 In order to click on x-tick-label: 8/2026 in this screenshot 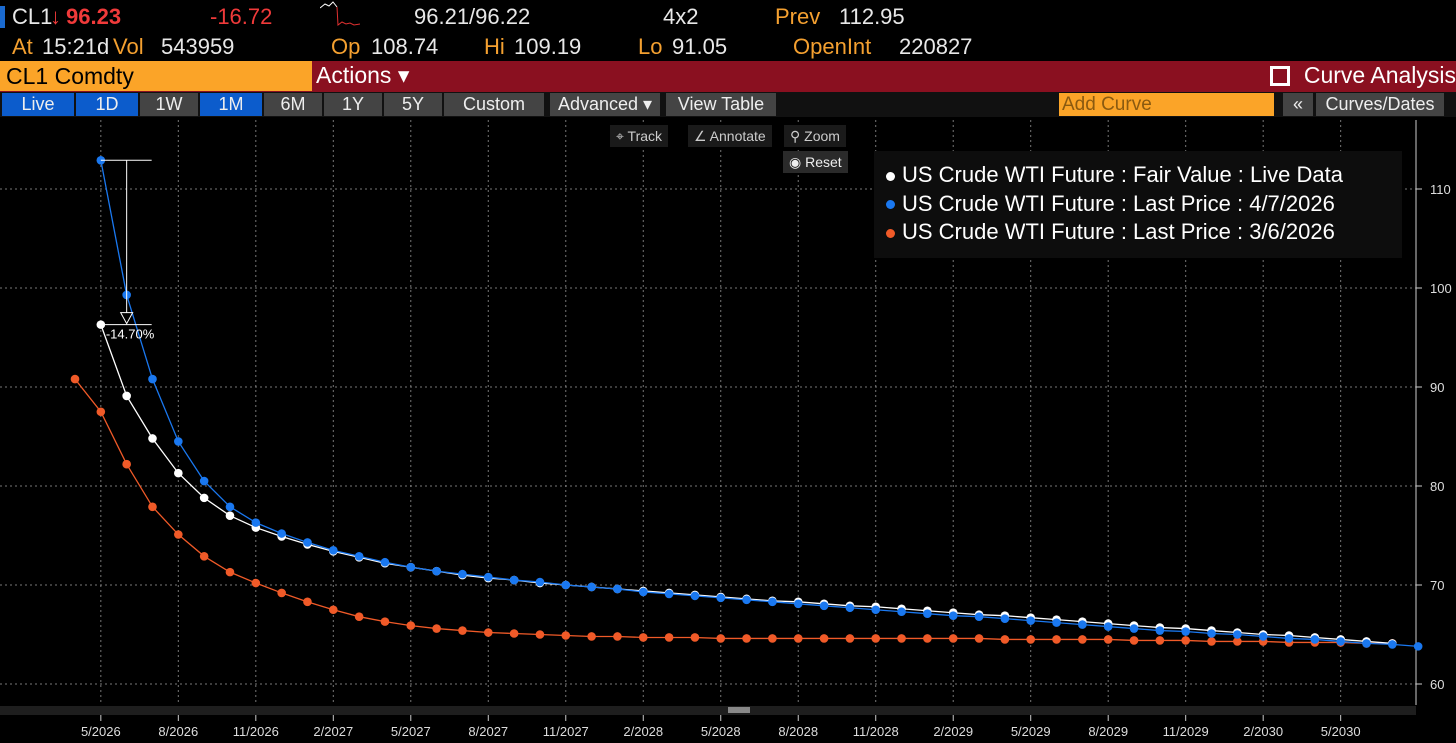, I will do `click(178, 731)`.